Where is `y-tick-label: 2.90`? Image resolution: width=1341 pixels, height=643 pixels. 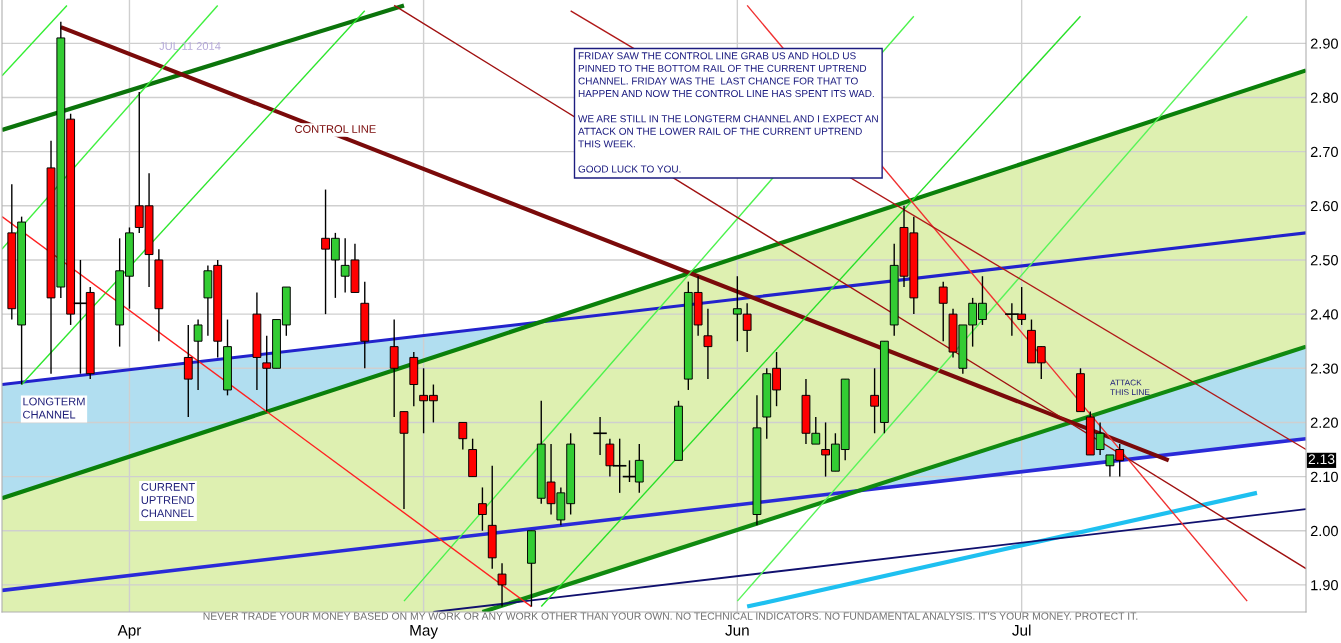 y-tick-label: 2.90 is located at coordinates (1324, 43).